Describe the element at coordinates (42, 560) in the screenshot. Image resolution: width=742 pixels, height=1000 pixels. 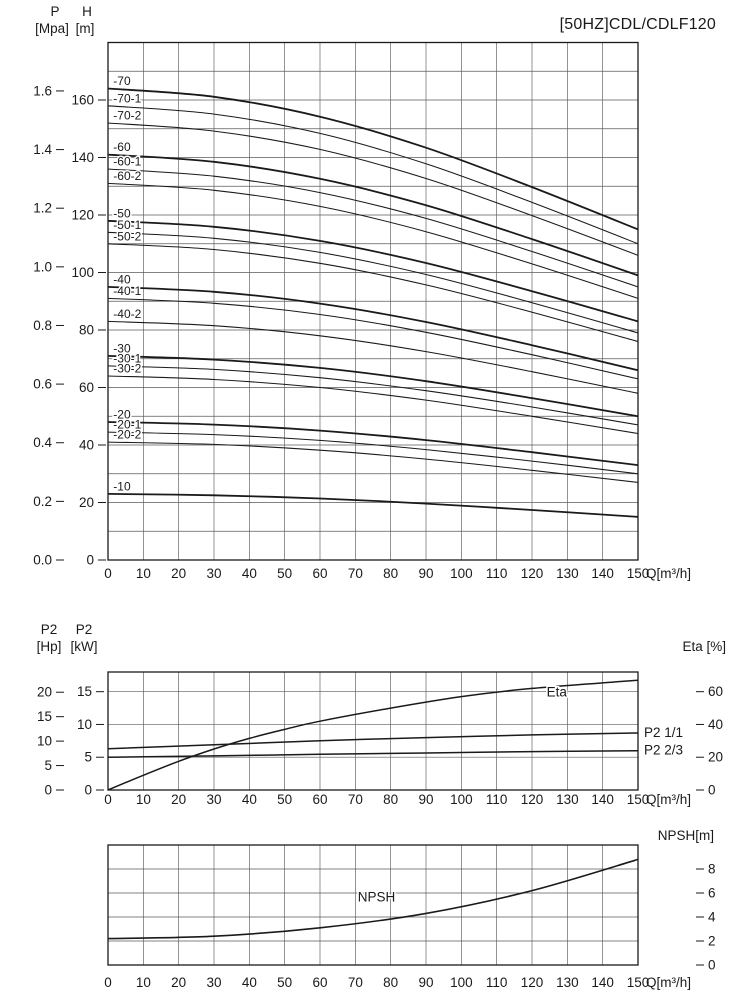
I see `pressure-tick-label: 0.0` at that location.